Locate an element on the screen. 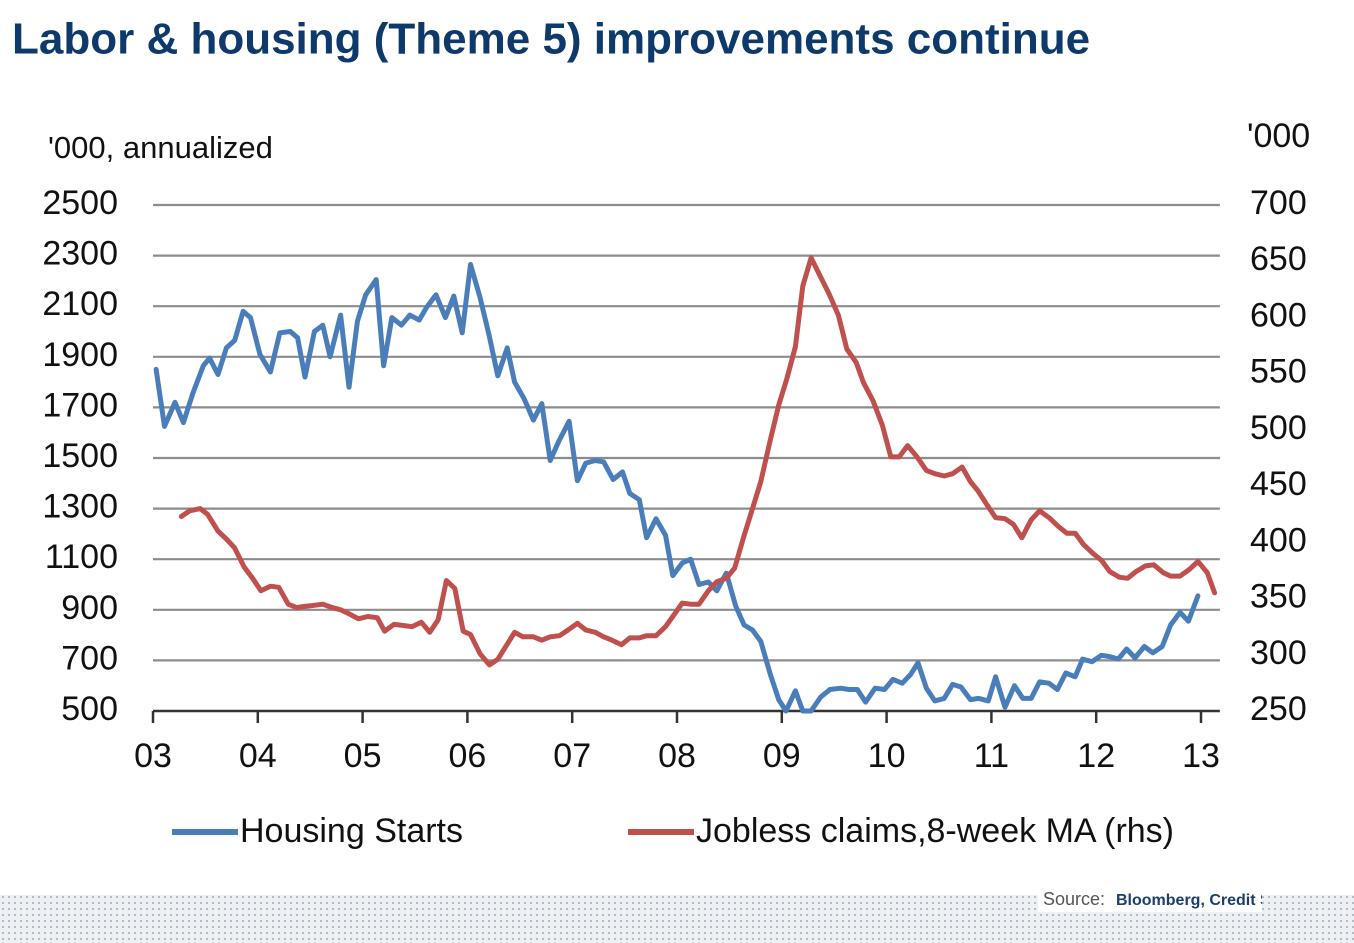  y-tick-label: 1300 is located at coordinates (80, 507).